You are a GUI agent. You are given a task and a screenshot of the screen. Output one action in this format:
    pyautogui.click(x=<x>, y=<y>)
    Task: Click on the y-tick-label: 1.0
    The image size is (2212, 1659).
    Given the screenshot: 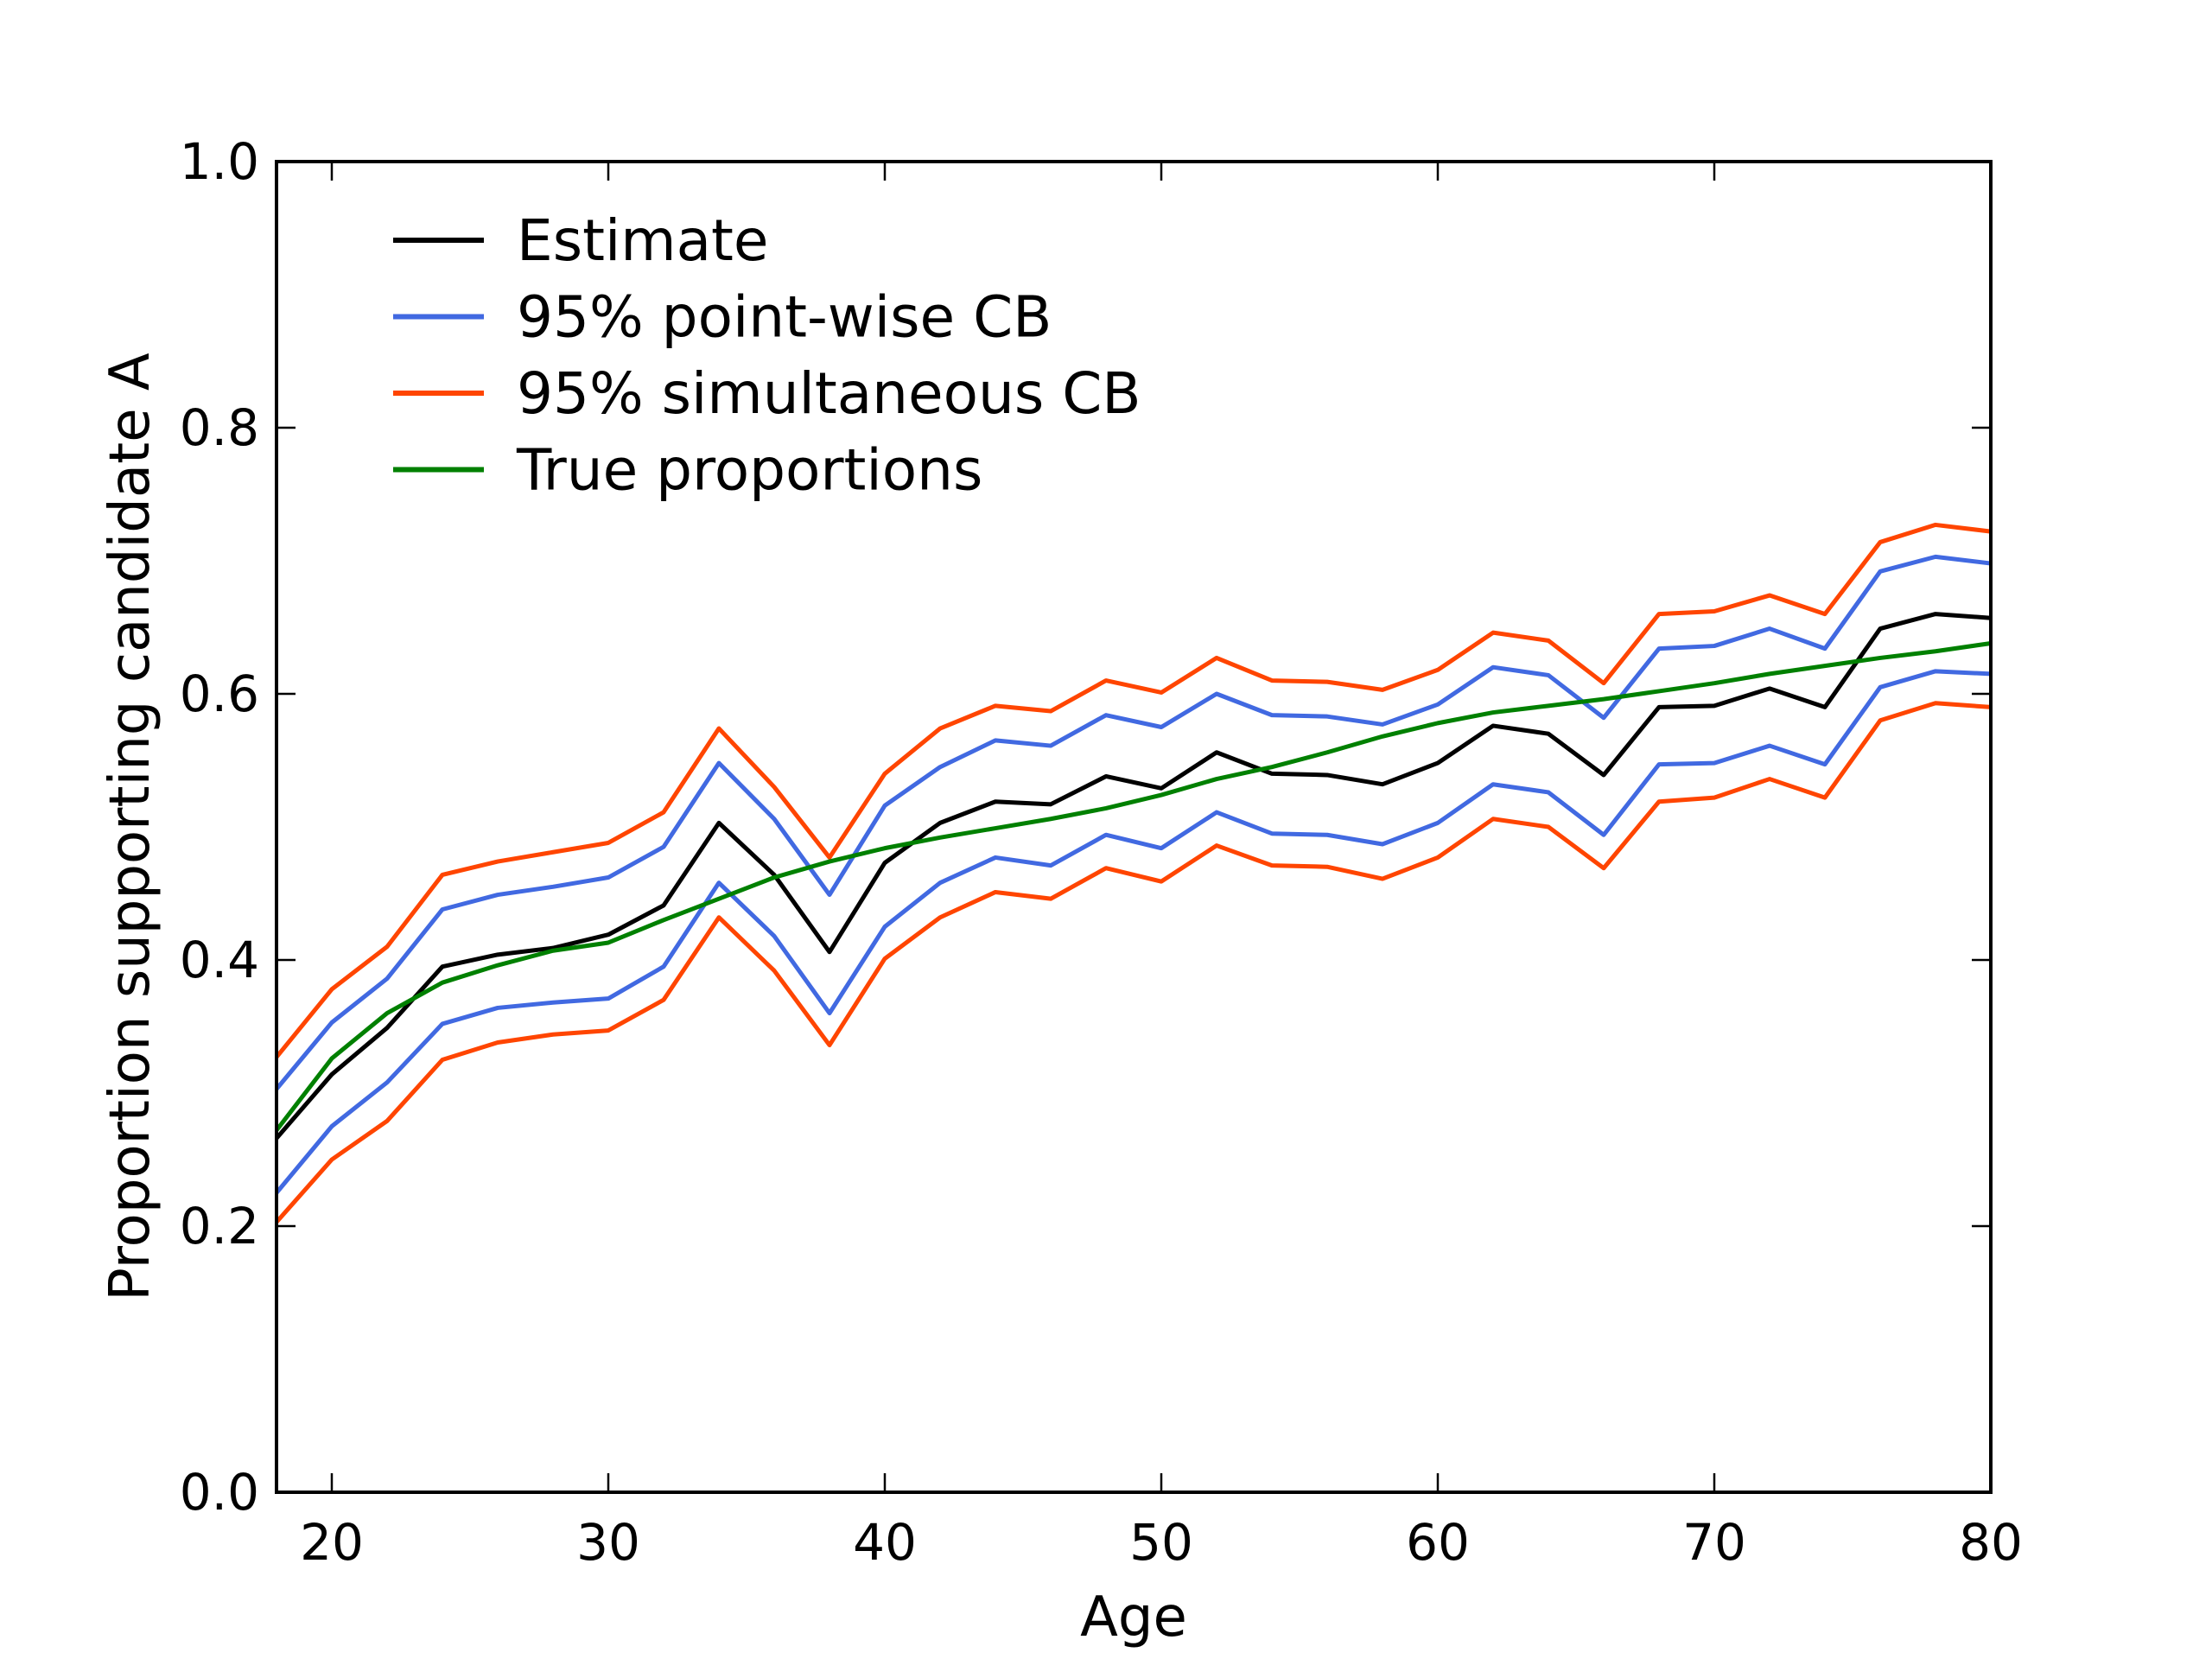 What is the action you would take?
    pyautogui.click(x=219, y=161)
    